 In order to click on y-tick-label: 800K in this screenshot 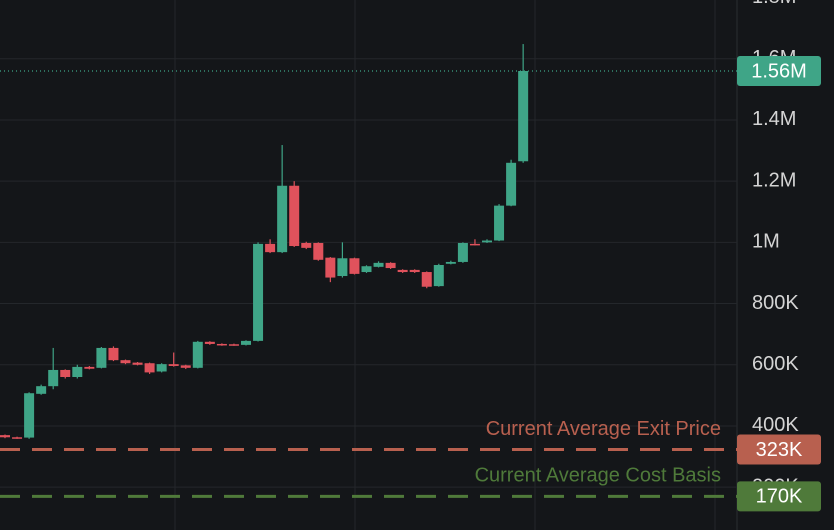, I will do `click(775, 303)`.